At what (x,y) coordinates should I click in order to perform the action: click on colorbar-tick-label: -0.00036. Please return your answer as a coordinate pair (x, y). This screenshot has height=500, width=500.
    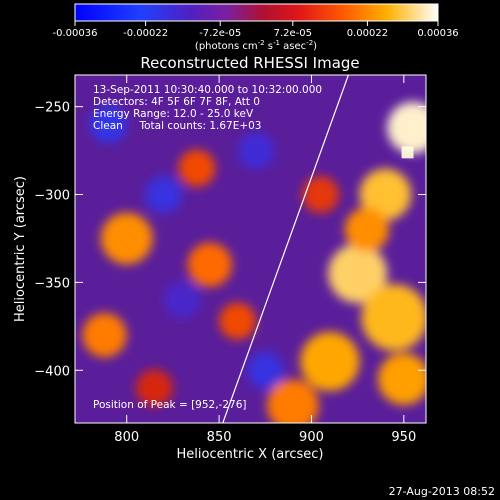
    Looking at the image, I should click on (75, 33).